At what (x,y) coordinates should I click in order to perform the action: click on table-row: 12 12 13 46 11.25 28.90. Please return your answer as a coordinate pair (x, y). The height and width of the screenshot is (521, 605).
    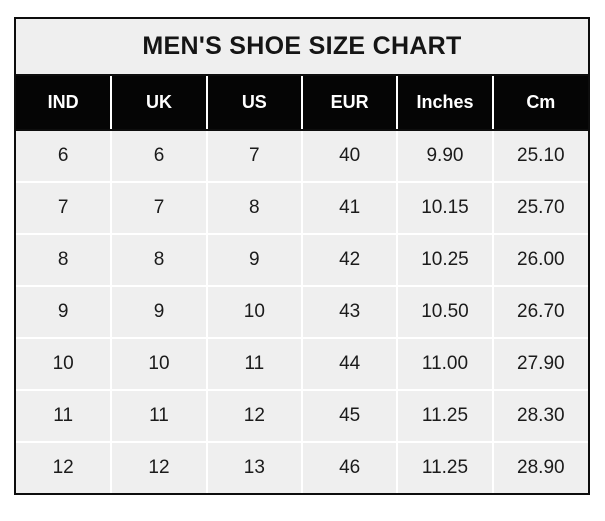
    Looking at the image, I should click on (302, 467).